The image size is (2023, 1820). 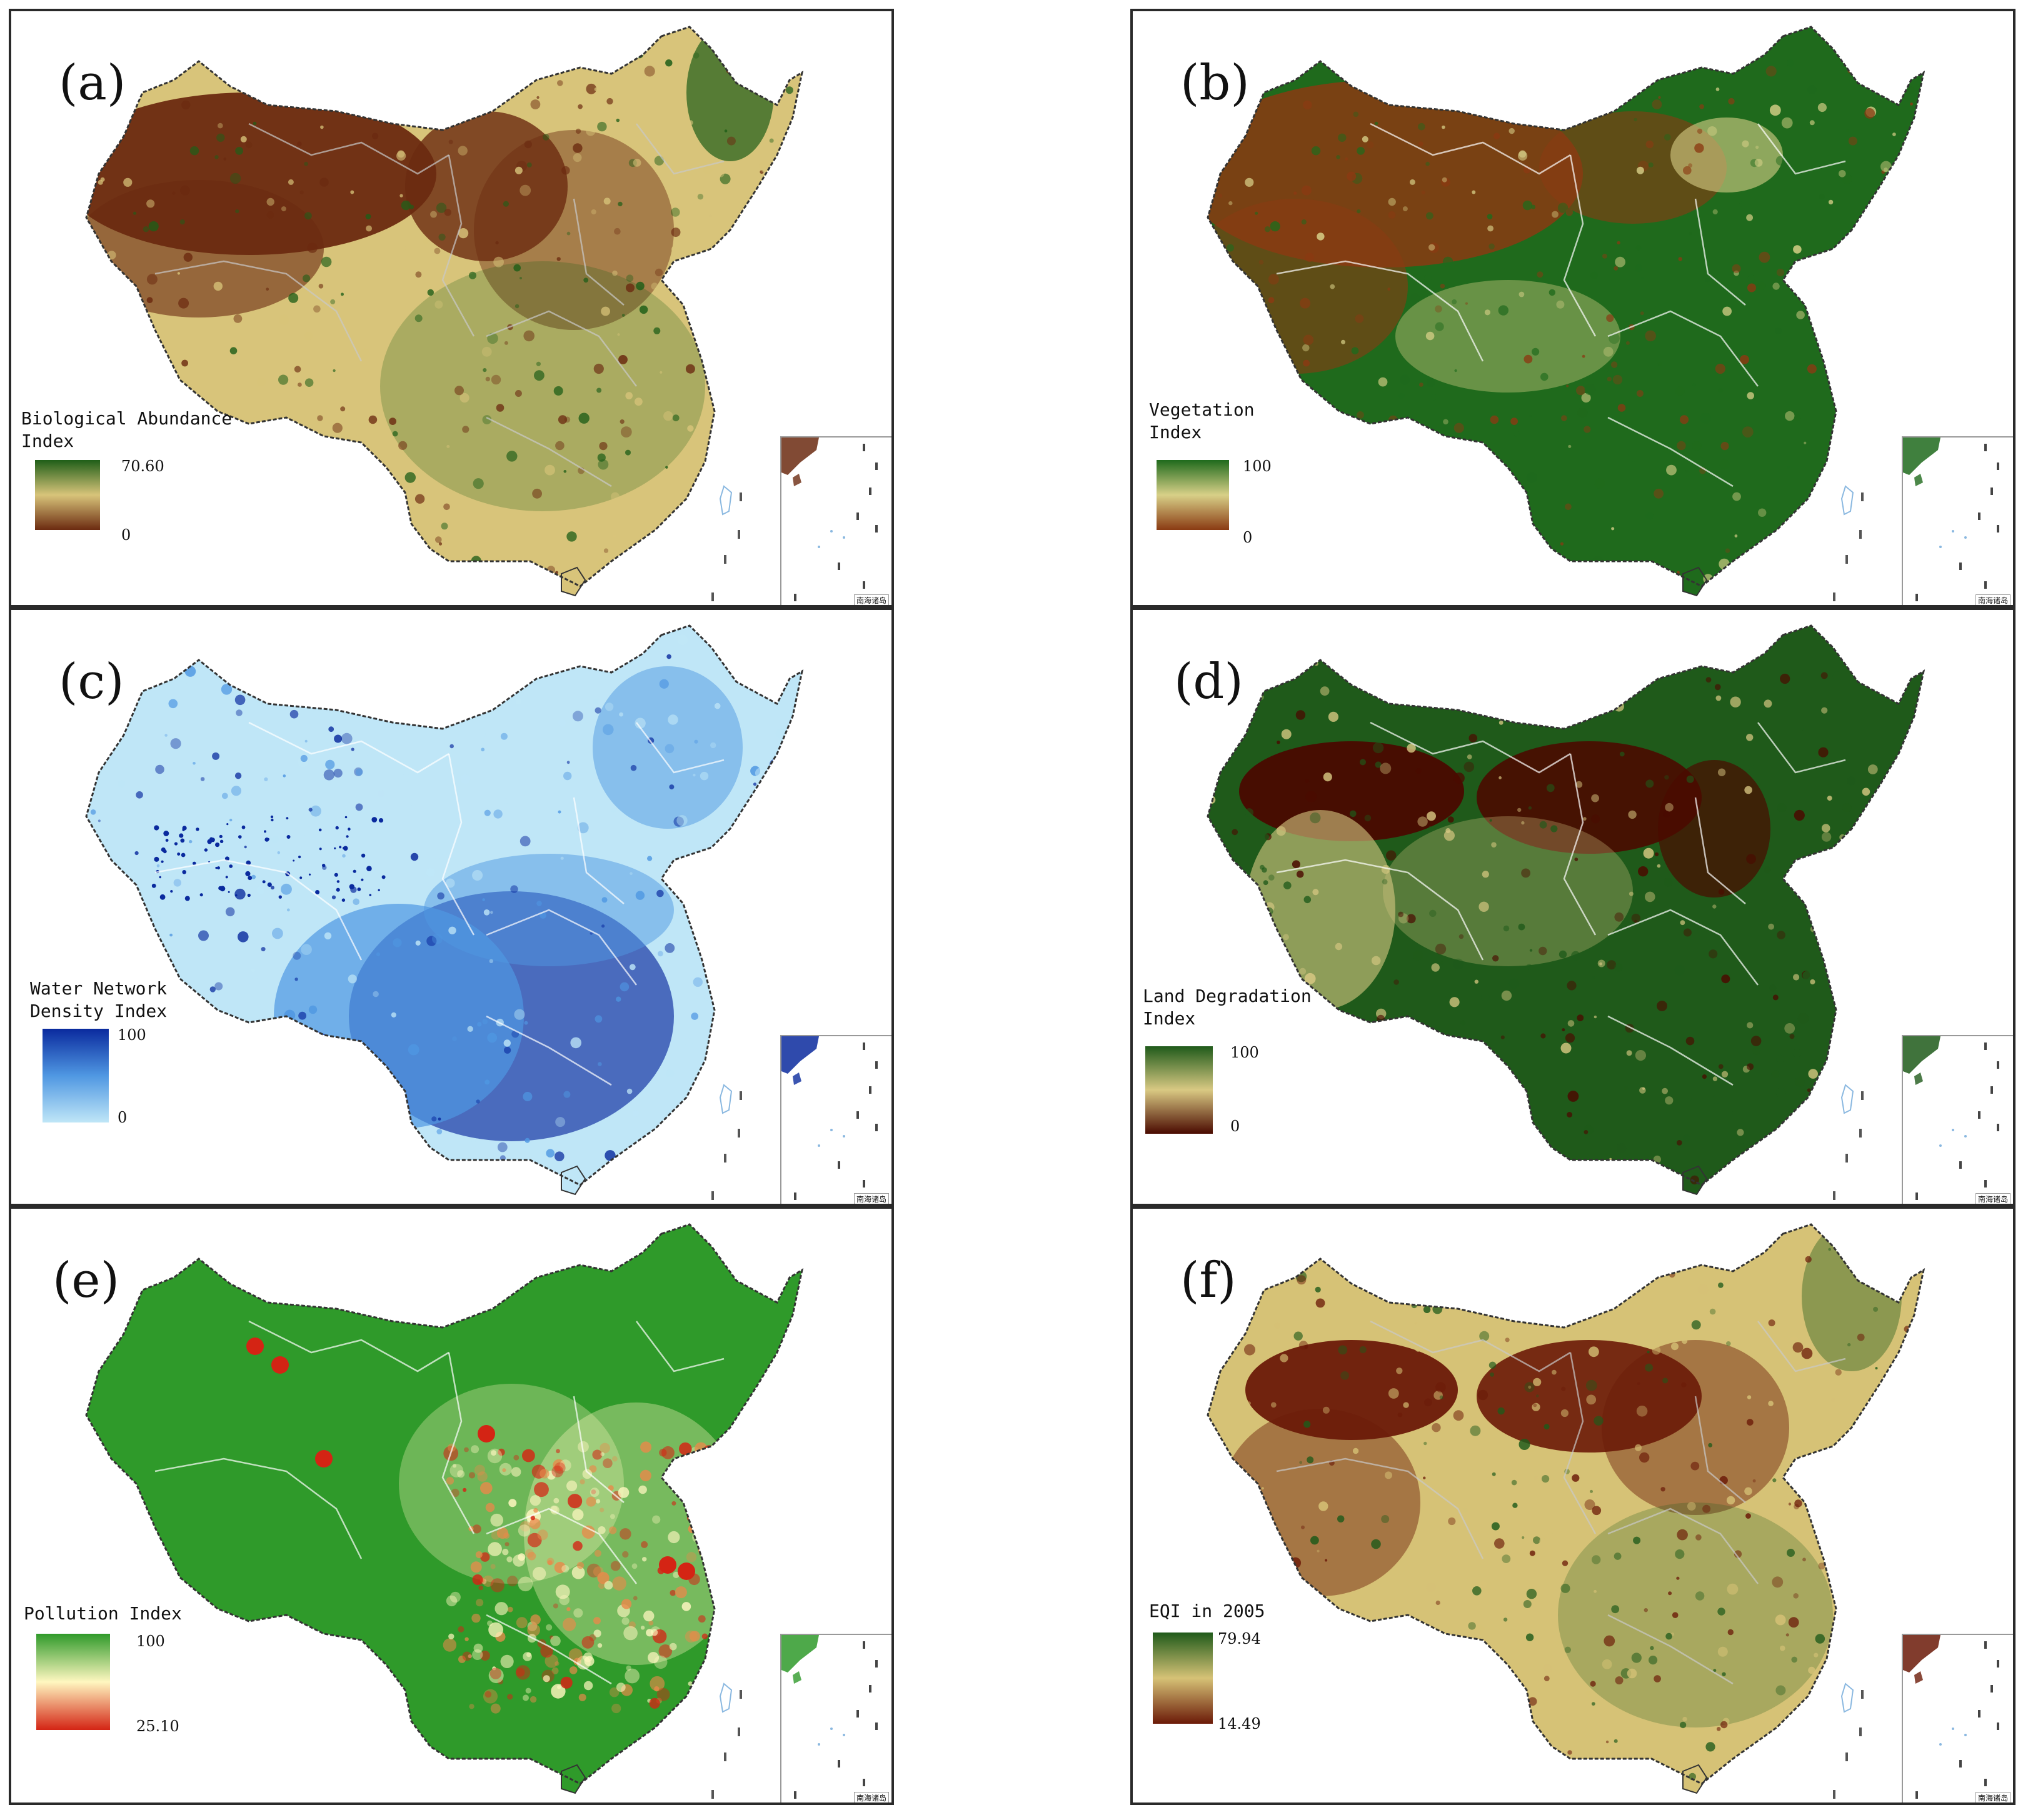 What do you see at coordinates (67, 495) in the screenshot?
I see `legend-colorbar-a` at bounding box center [67, 495].